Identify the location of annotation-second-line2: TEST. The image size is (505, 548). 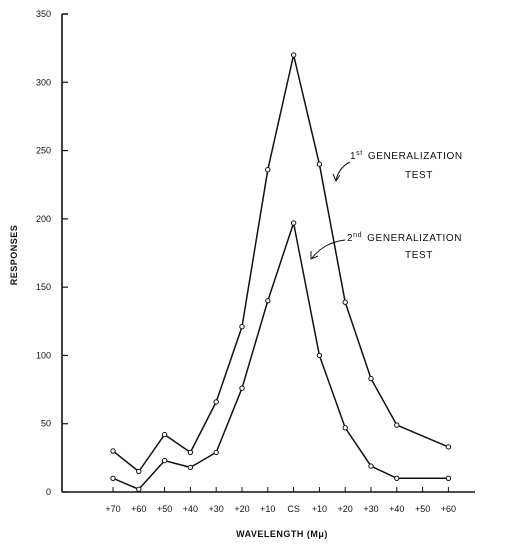
(419, 255).